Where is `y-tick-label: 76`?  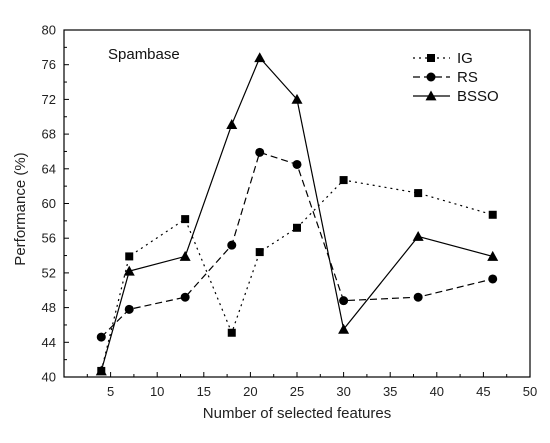
y-tick-label: 76 is located at coordinates (49, 64).